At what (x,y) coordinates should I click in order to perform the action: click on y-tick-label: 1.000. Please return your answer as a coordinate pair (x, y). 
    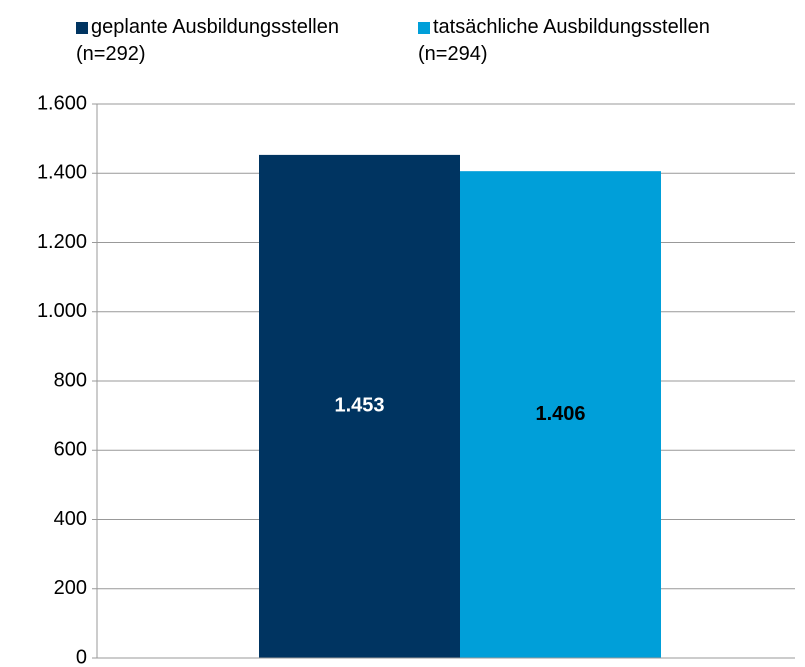
    Looking at the image, I should click on (62, 311).